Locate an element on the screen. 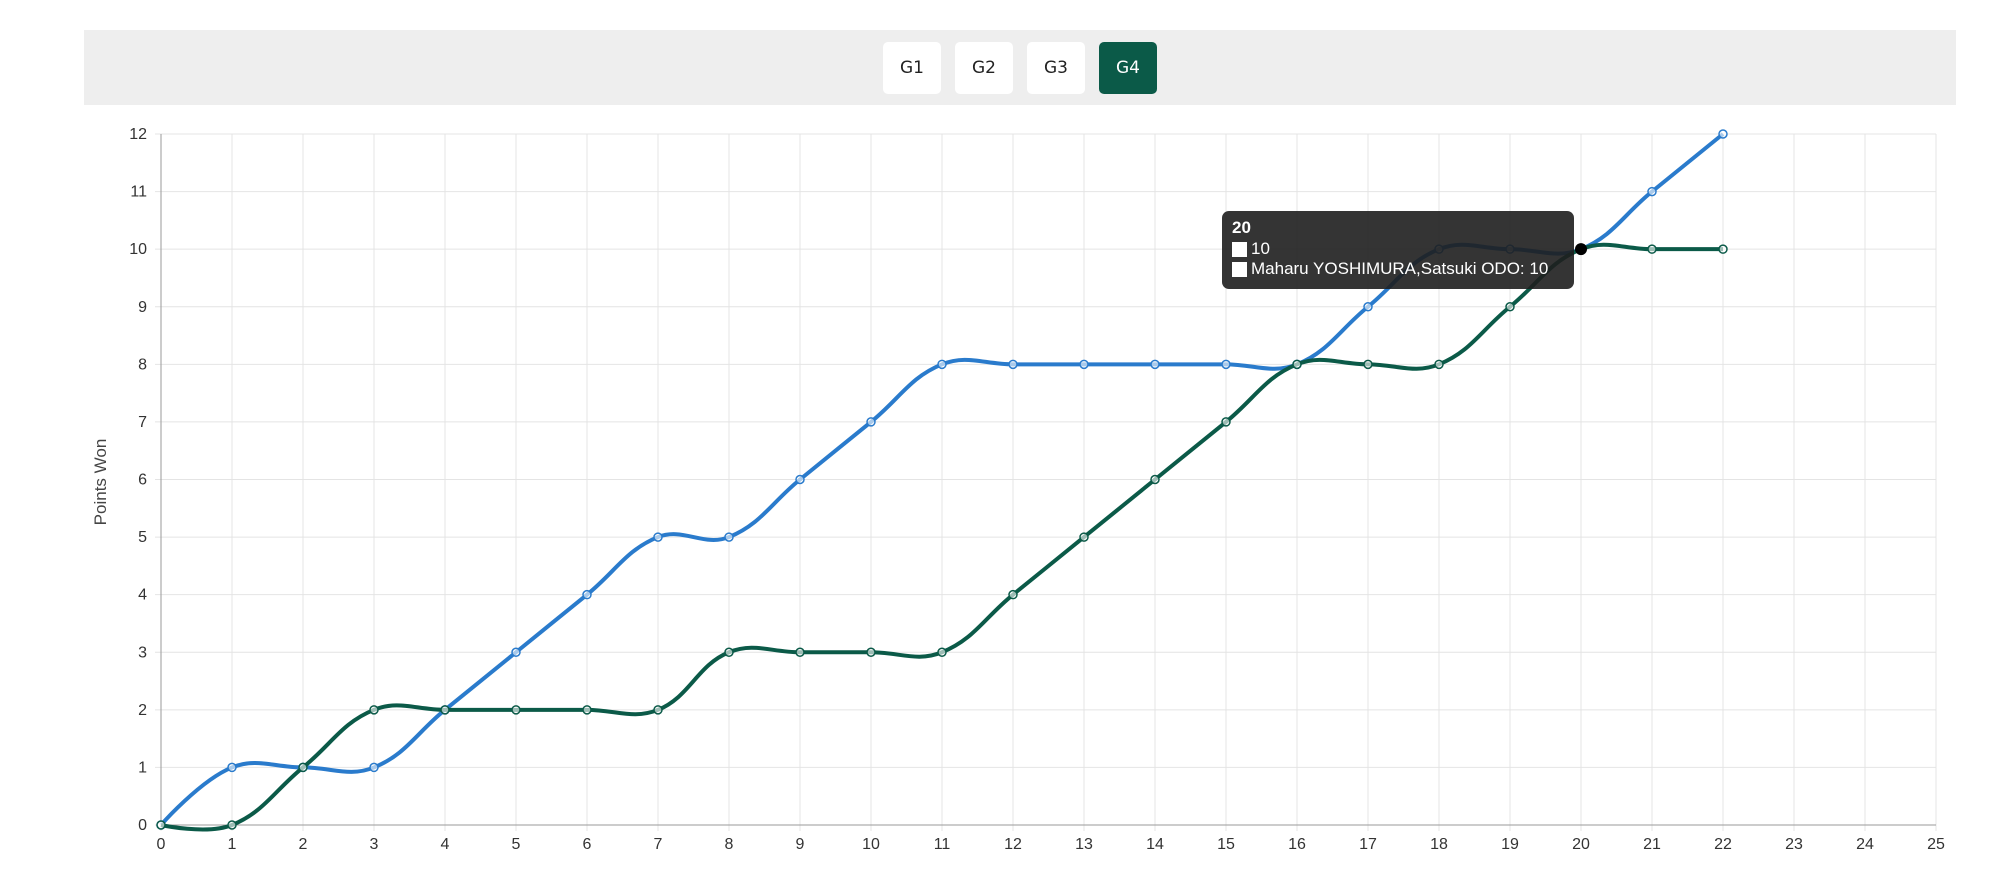 This screenshot has height=879, width=1989. game-button-g4: G4 is located at coordinates (1128, 67).